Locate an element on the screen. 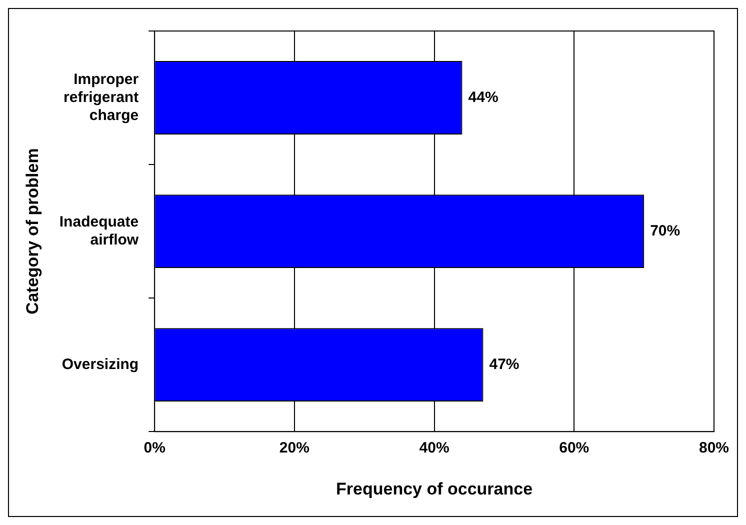  x-tick-label: 40% is located at coordinates (434, 448).